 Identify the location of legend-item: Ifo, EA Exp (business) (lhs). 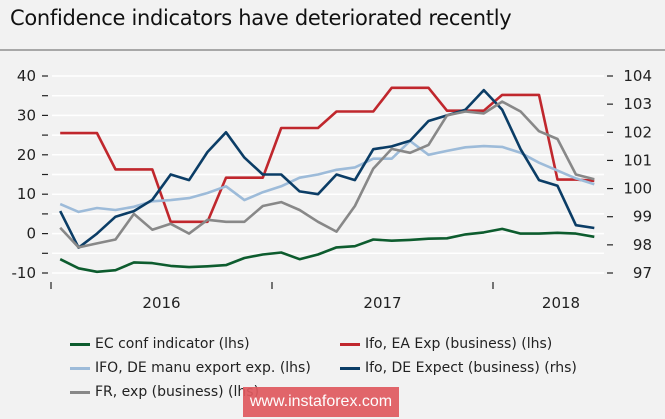
(446, 344).